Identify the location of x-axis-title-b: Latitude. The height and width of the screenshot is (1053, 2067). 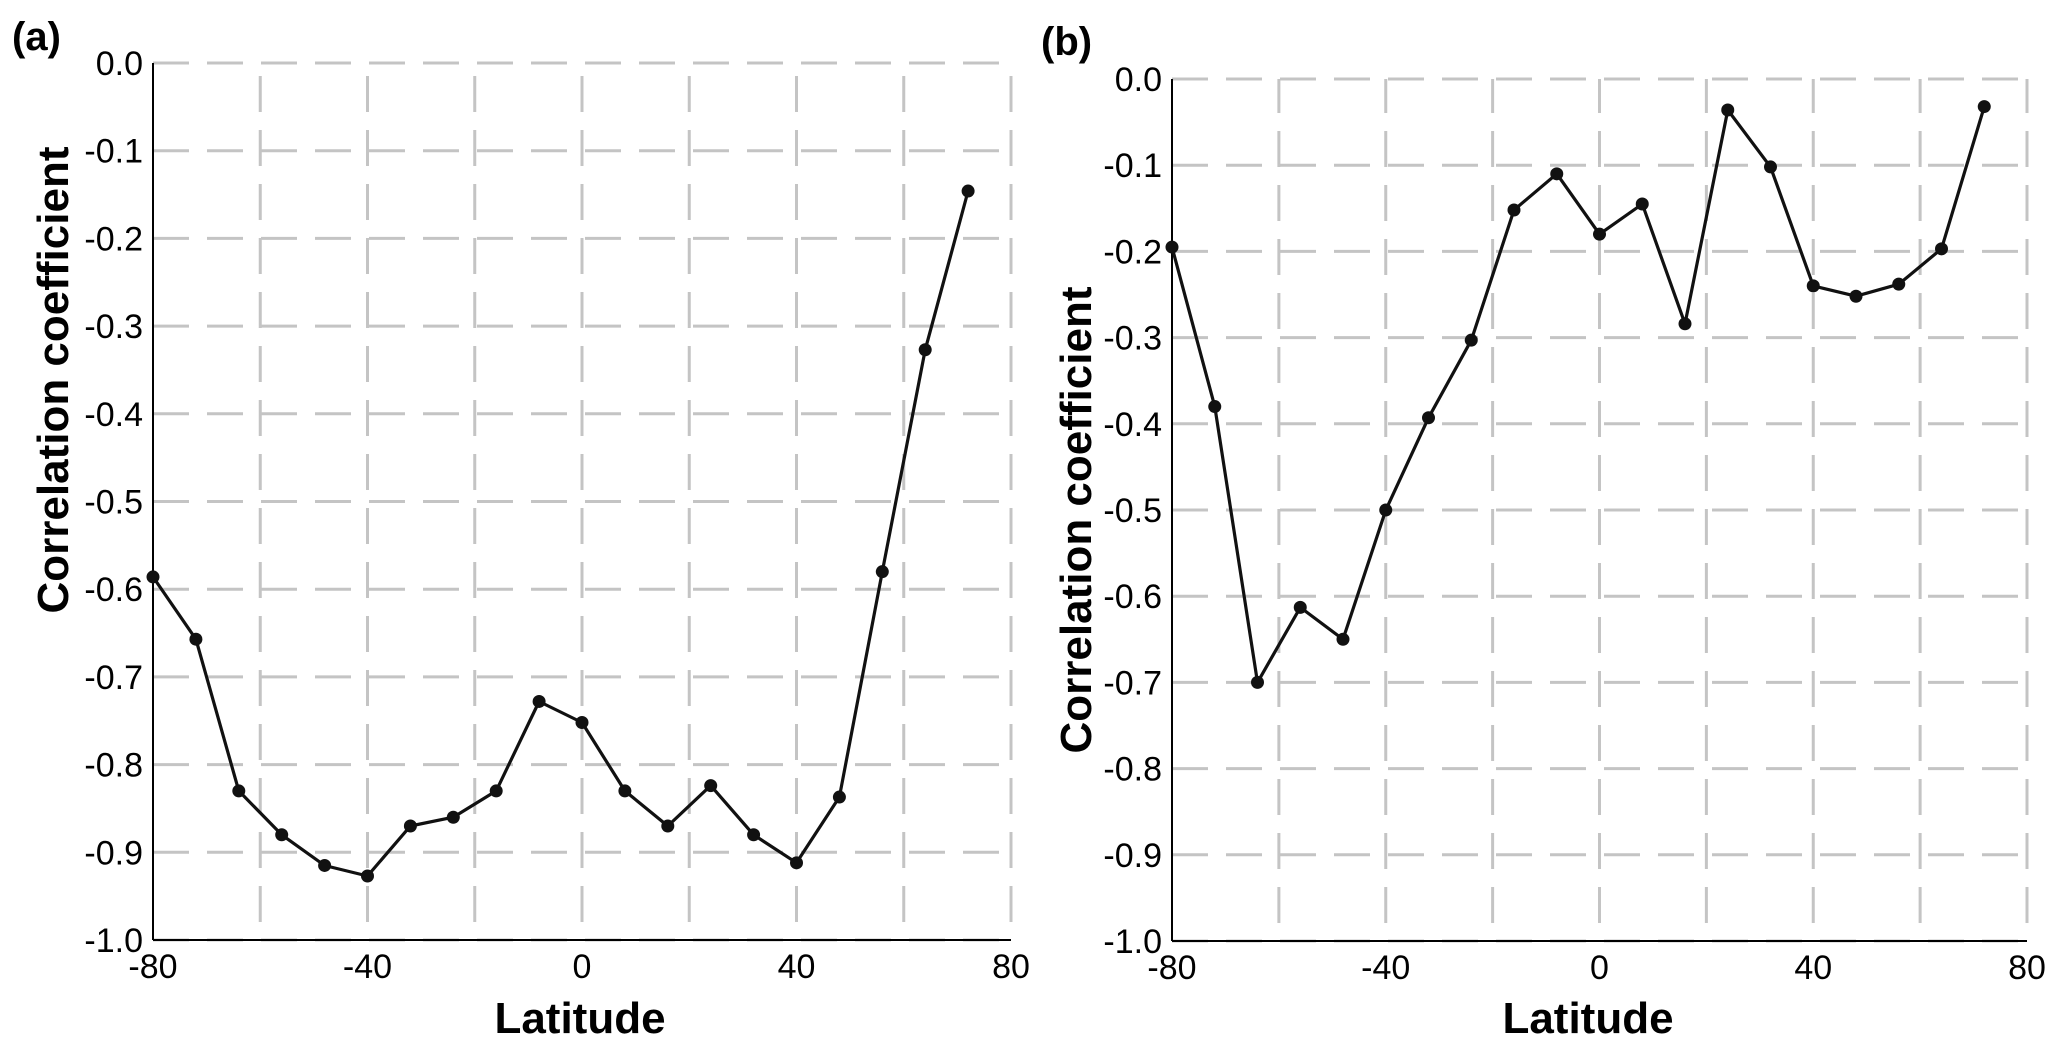
(1587, 1018).